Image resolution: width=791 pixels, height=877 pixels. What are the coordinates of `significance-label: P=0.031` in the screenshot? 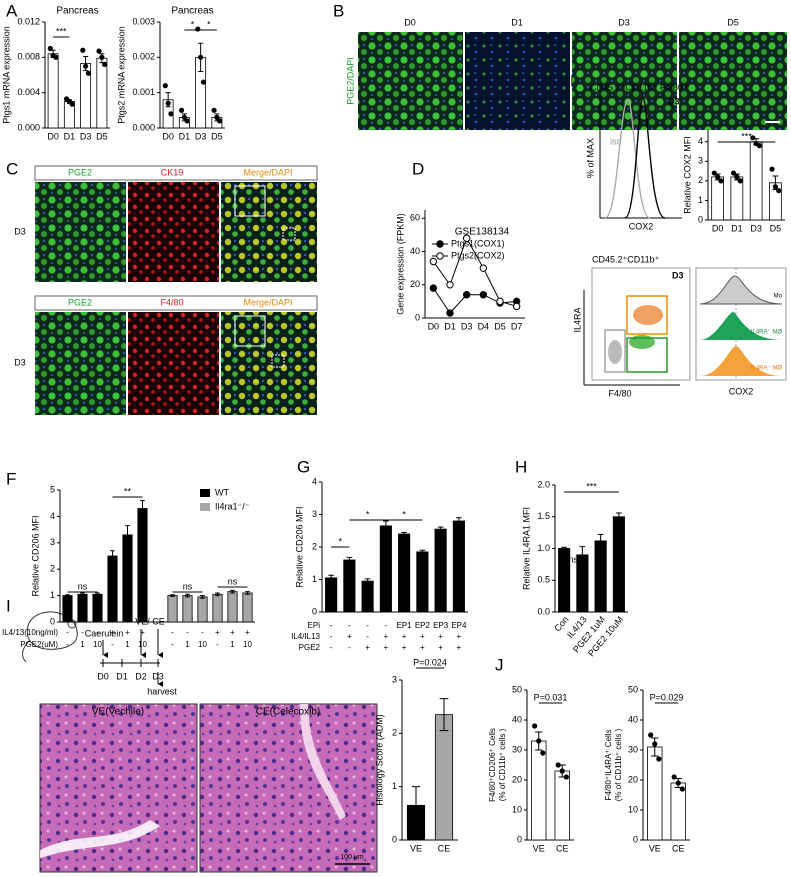 It's located at (551, 697).